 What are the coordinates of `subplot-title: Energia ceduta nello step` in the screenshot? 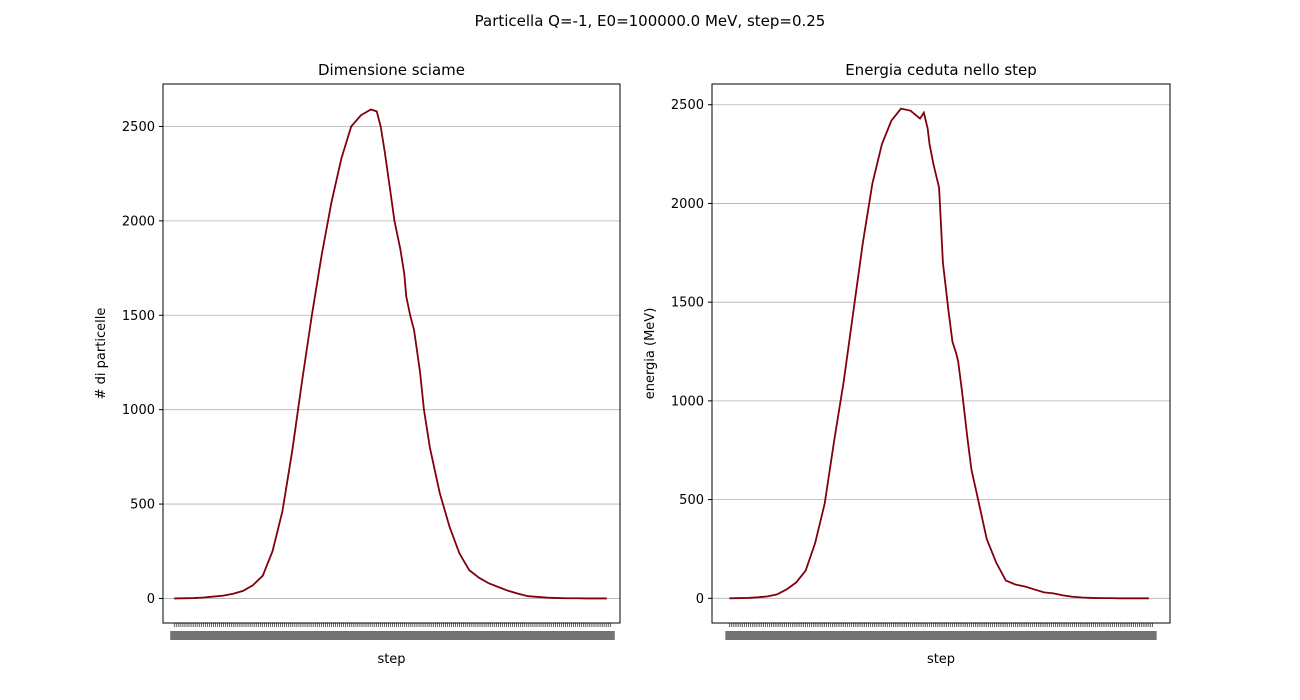 It's located at (941, 70).